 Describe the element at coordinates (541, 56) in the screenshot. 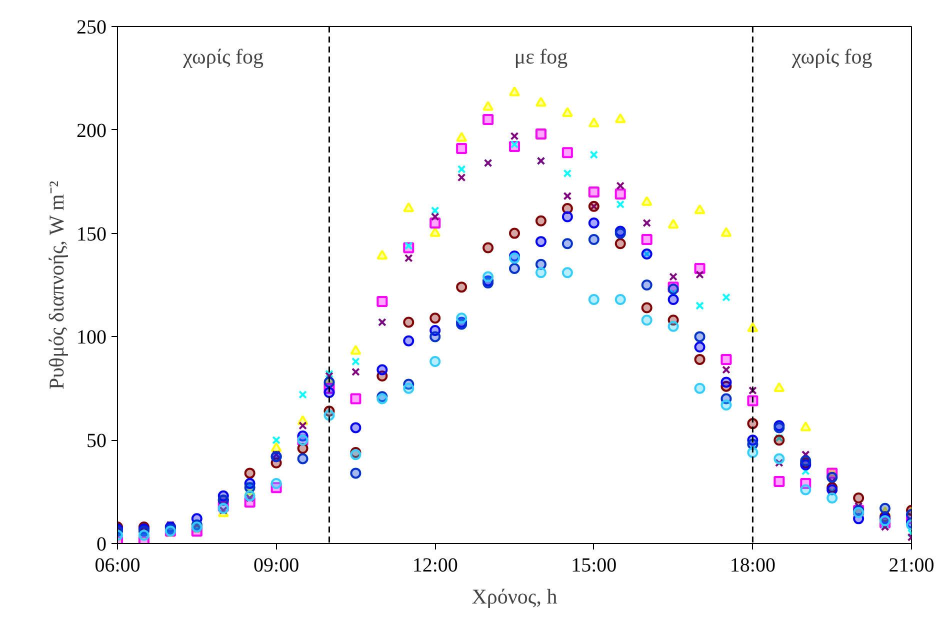

I see `annotation: με fog` at that location.